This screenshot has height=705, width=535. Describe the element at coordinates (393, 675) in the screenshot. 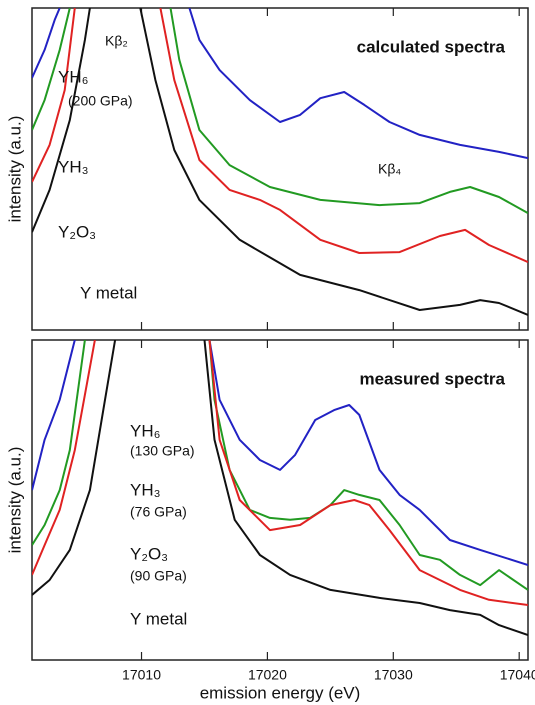

I see `x-tick-label: 17030` at that location.